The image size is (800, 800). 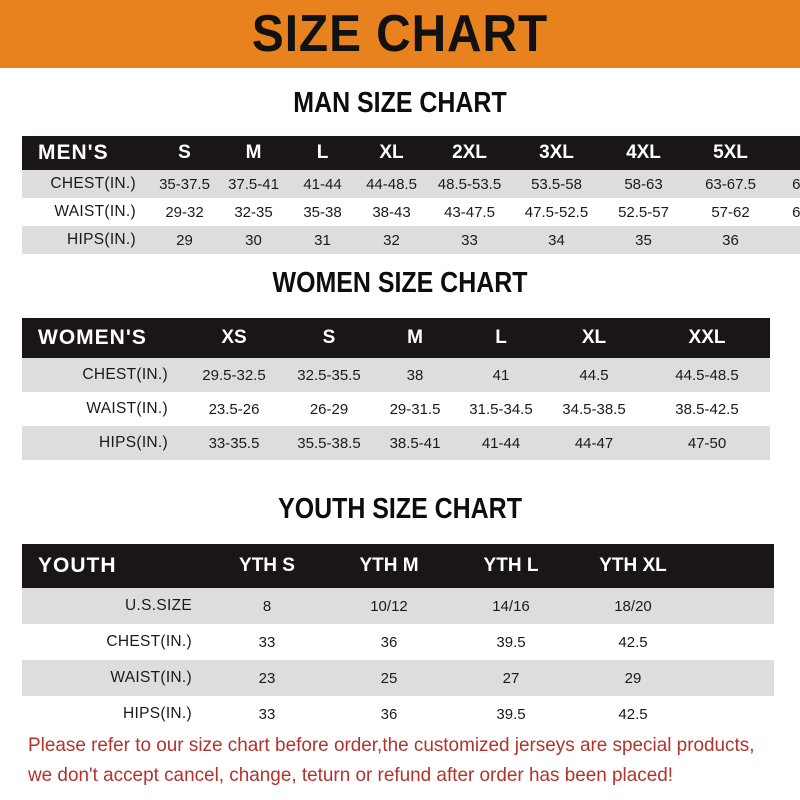 What do you see at coordinates (322, 212) in the screenshot?
I see `man-waist-l: 35-38` at bounding box center [322, 212].